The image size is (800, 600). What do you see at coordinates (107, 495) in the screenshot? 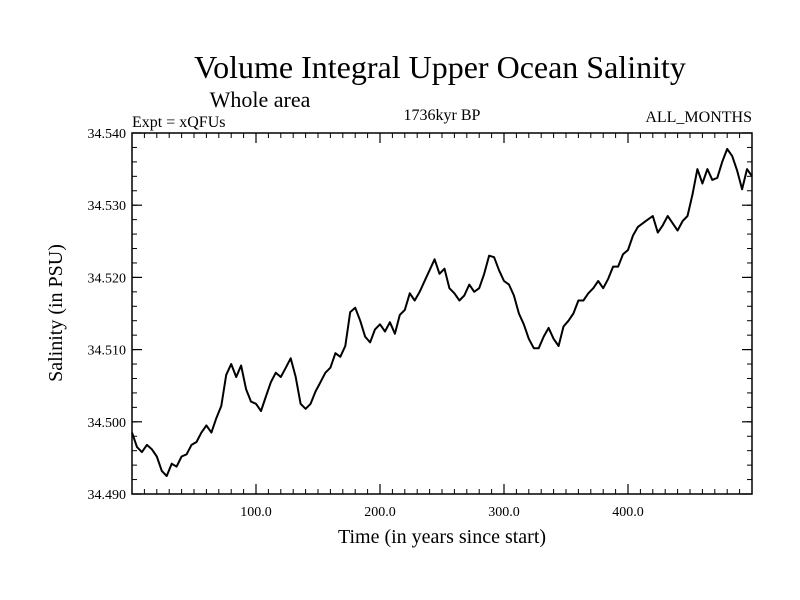
I see `y-tick-label: 34.490` at bounding box center [107, 495].